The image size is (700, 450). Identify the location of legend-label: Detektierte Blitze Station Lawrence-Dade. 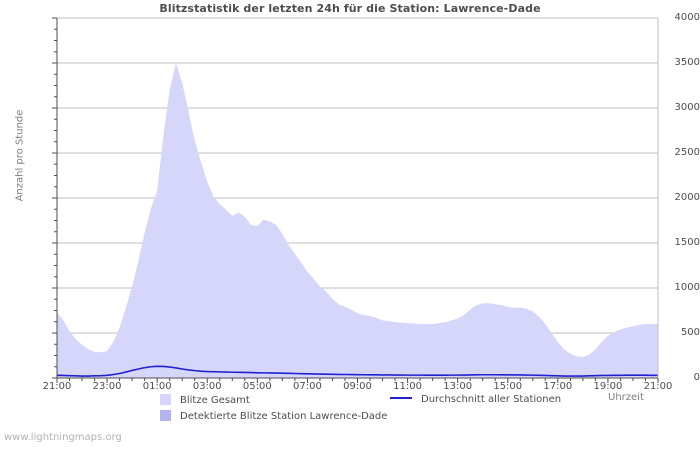
(284, 416).